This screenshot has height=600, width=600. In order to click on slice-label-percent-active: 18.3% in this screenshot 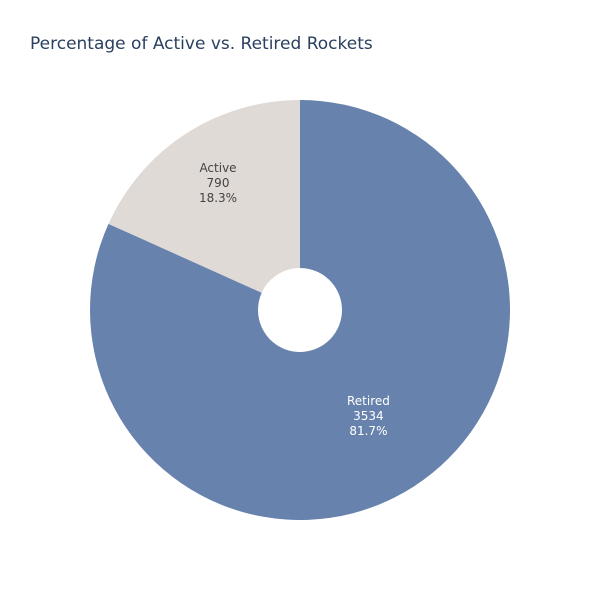, I will do `click(218, 198)`.